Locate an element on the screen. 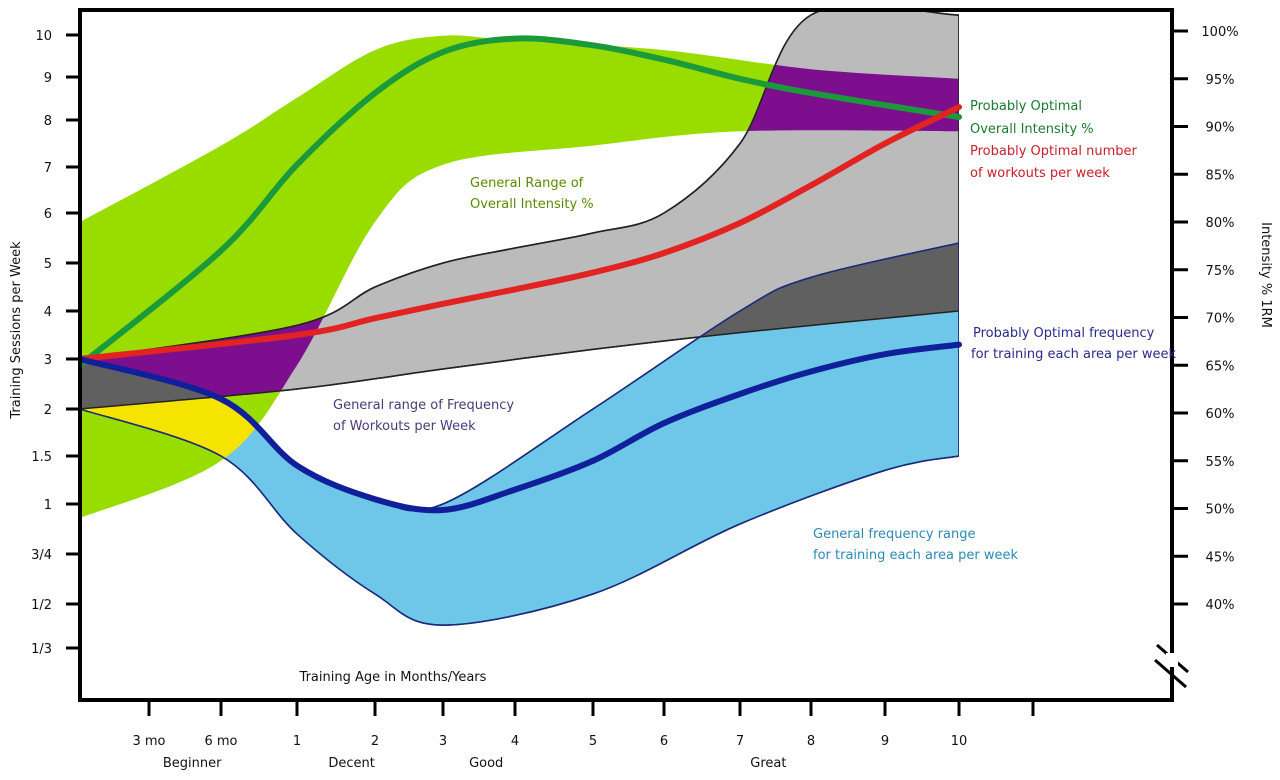 This screenshot has height=780, width=1280. x-tick-label: 2 is located at coordinates (375, 741).